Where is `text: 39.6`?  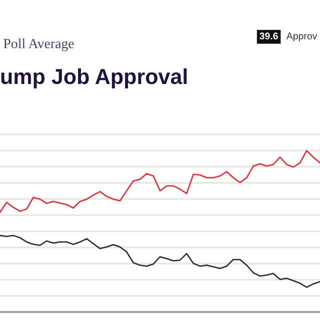
text: 39.6 is located at coordinates (269, 36).